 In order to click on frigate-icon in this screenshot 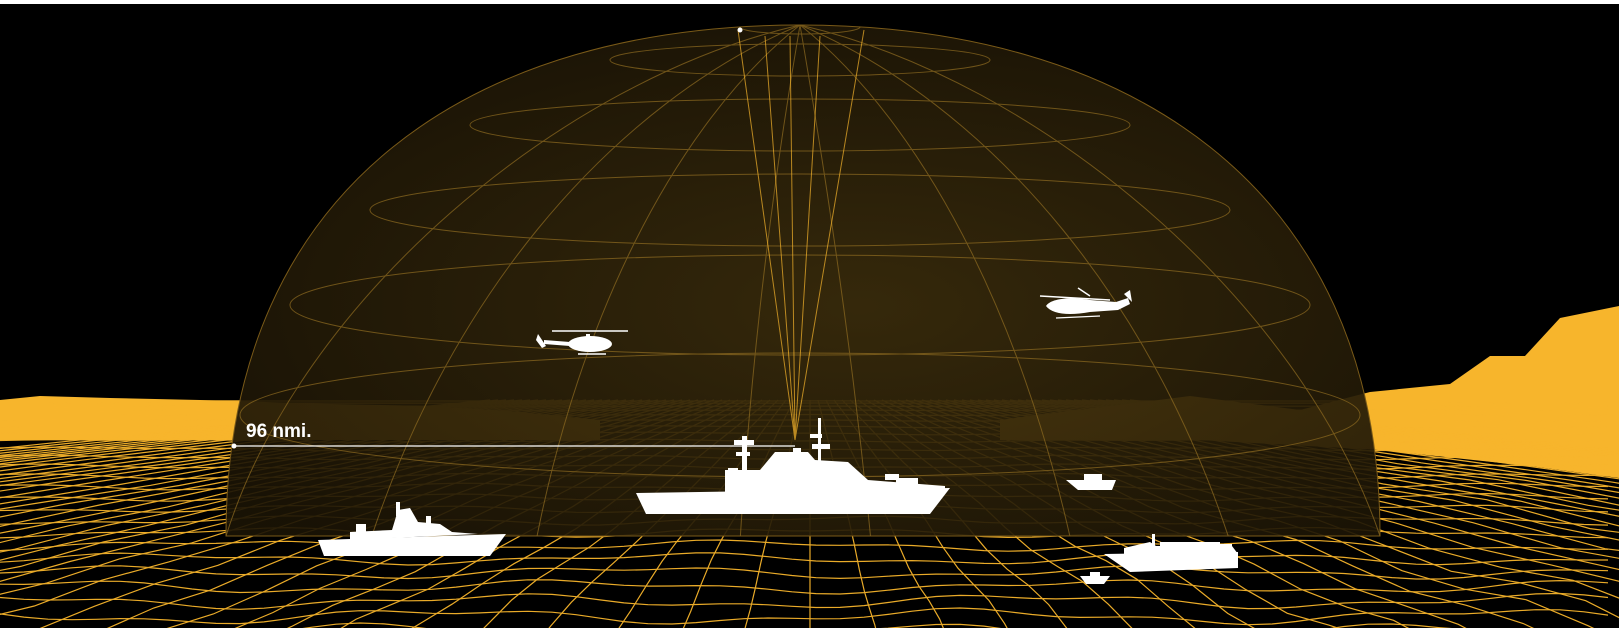, I will do `click(793, 466)`.